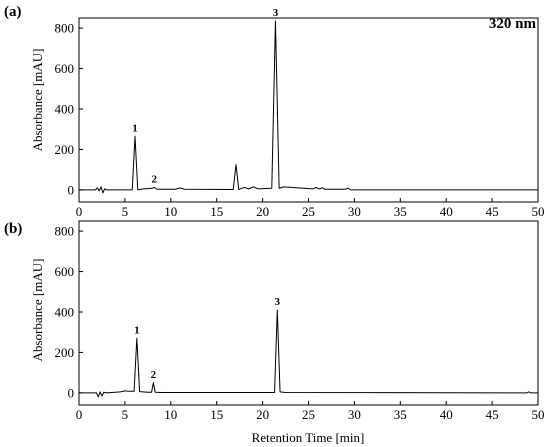 This screenshot has width=550, height=447. What do you see at coordinates (513, 24) in the screenshot?
I see `wavelength-annotation: 320 nm` at bounding box center [513, 24].